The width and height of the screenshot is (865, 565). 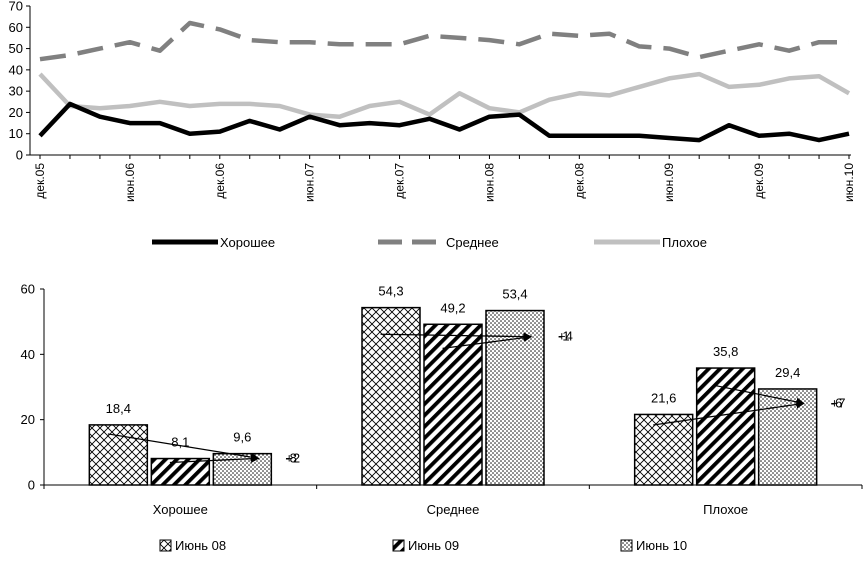 What do you see at coordinates (669, 182) in the screenshot?
I see `line-x-tick-label: июн.09` at bounding box center [669, 182].